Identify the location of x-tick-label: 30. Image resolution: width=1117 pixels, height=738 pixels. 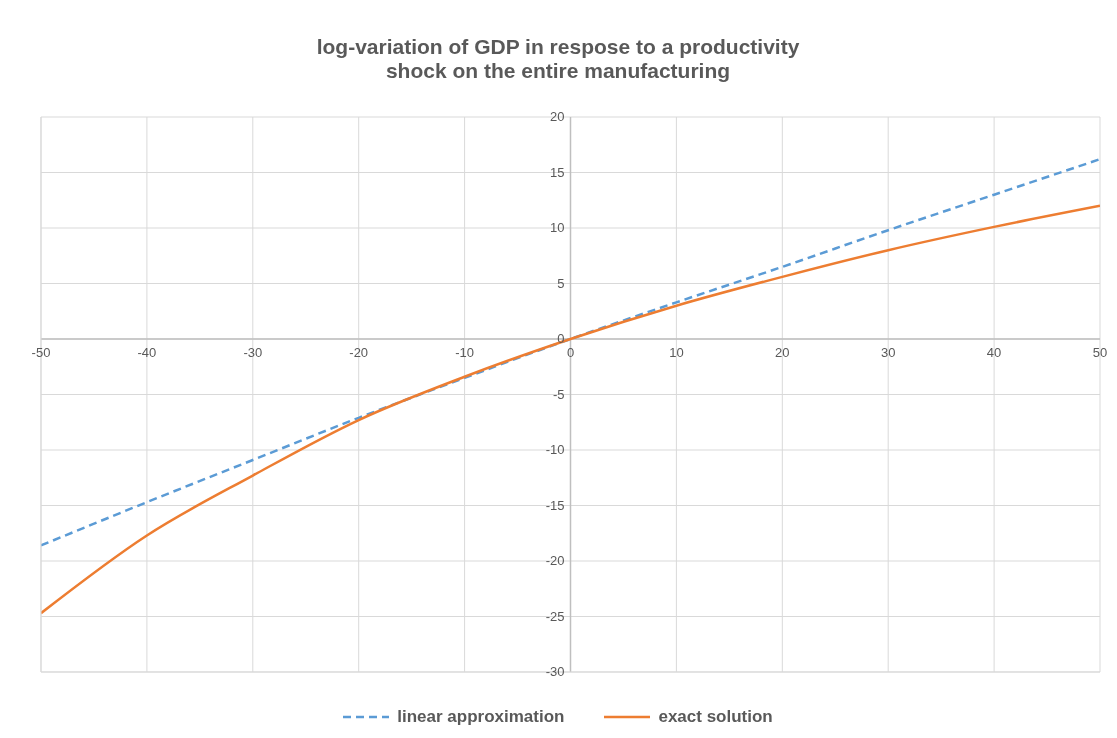
(888, 352).